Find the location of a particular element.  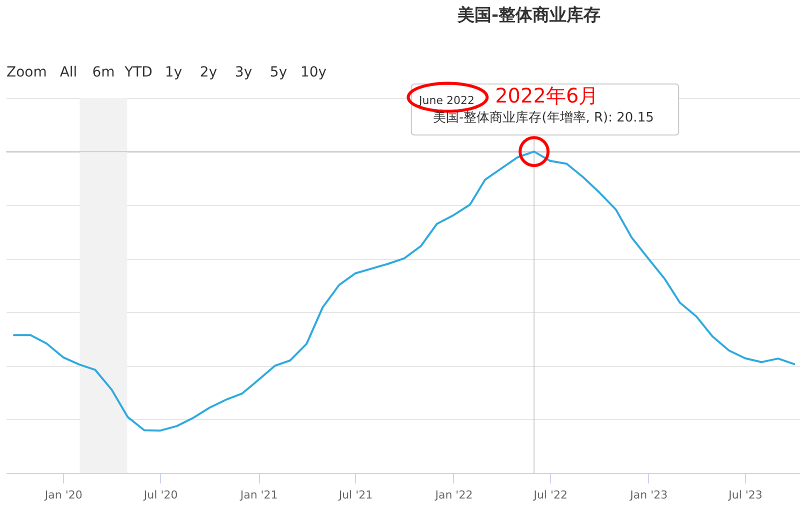

text: 3y is located at coordinates (243, 72).